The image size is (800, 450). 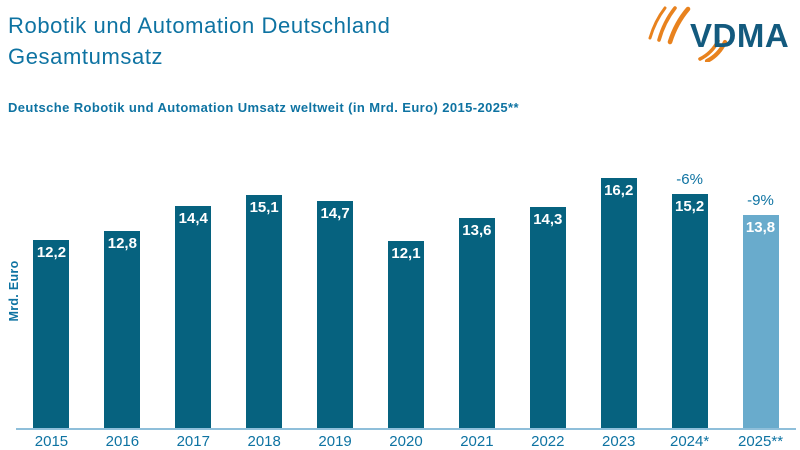 I want to click on chart-column-2022: 14,3, so click(x=547, y=293).